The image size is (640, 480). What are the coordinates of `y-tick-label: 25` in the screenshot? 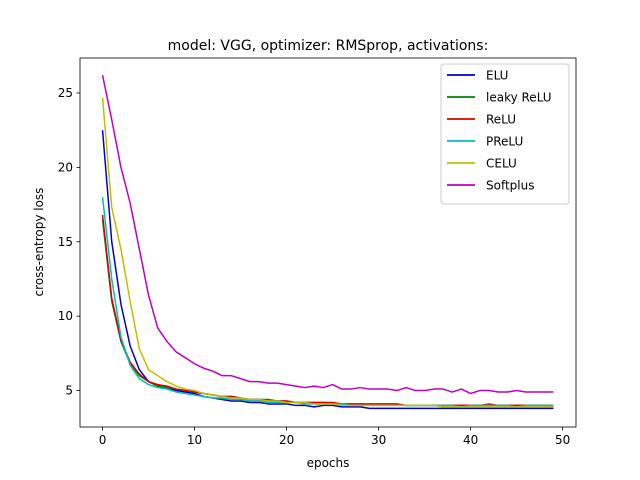 It's located at (65, 93).